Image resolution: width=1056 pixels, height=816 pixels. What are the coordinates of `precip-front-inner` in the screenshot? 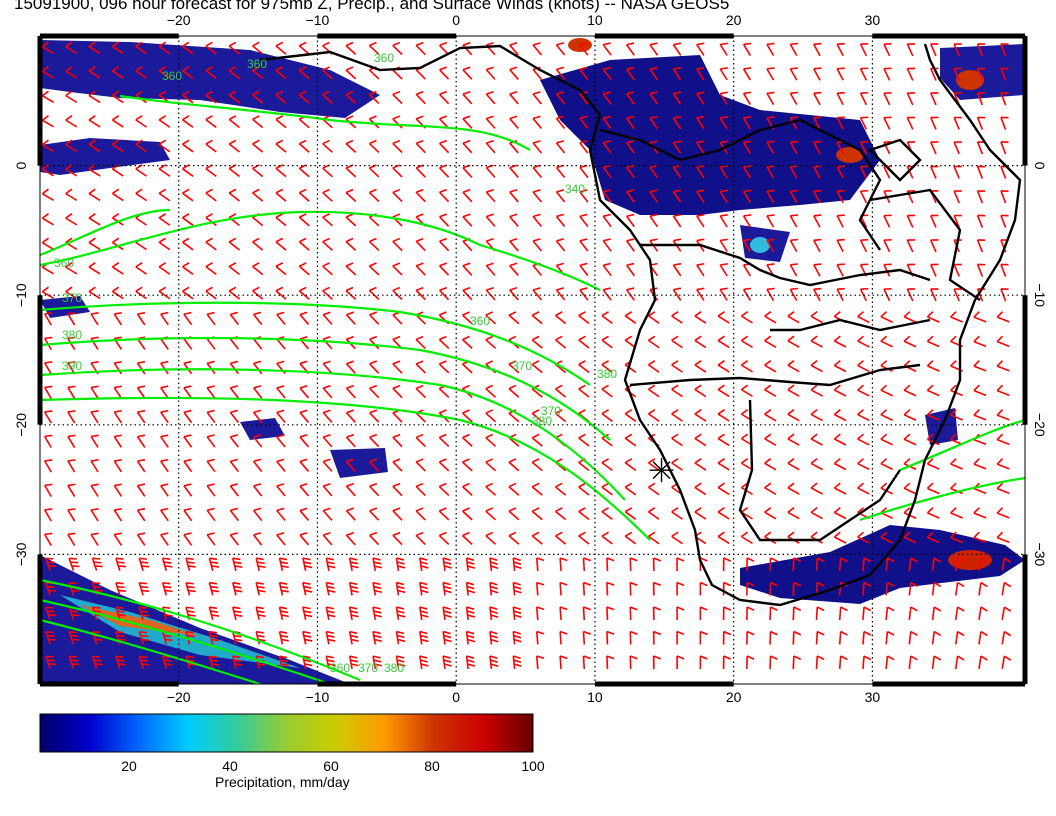 It's located at (140, 620).